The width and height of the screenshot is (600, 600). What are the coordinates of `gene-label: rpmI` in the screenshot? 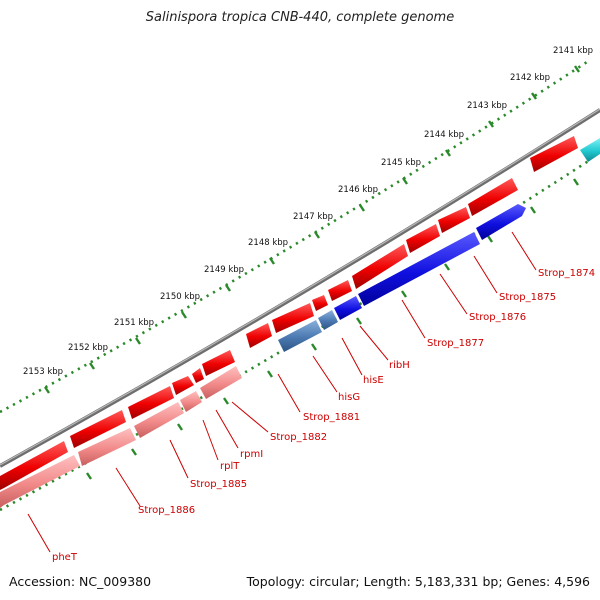 It's located at (251, 454).